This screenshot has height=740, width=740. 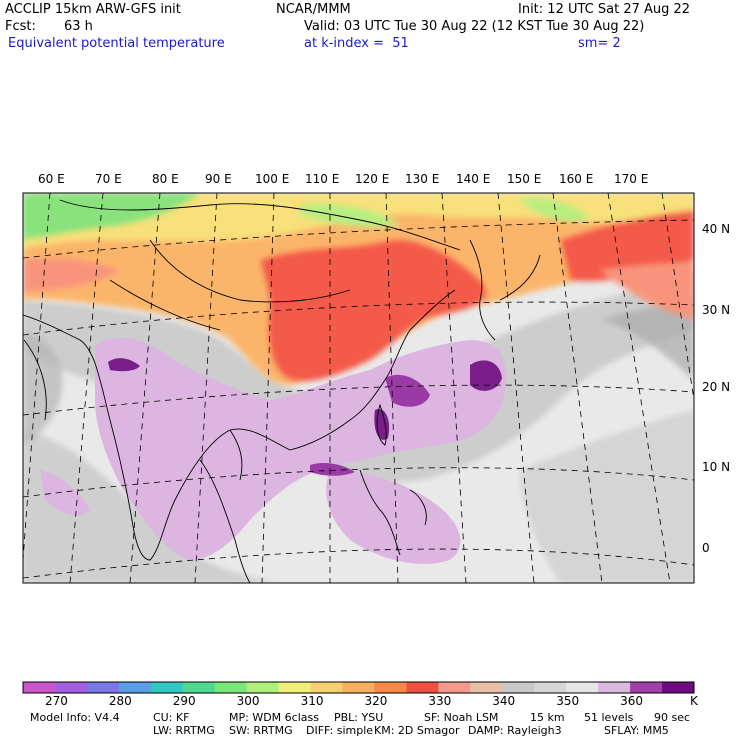 What do you see at coordinates (261, 730) in the screenshot?
I see `model-info-item: SW: RRTMG` at bounding box center [261, 730].